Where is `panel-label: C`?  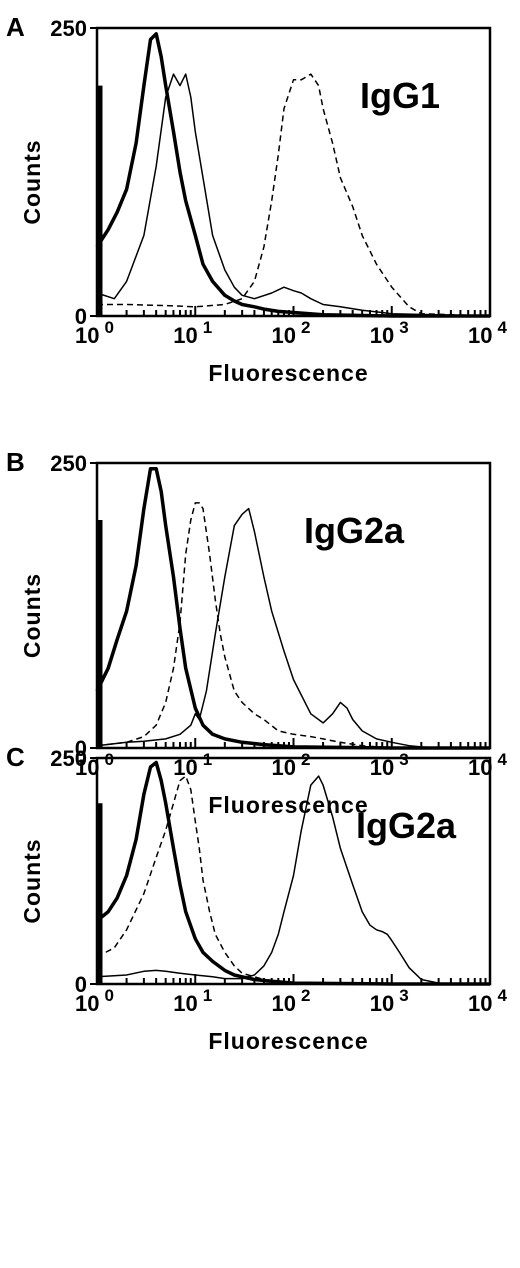 panel-label: C is located at coordinates (15, 757).